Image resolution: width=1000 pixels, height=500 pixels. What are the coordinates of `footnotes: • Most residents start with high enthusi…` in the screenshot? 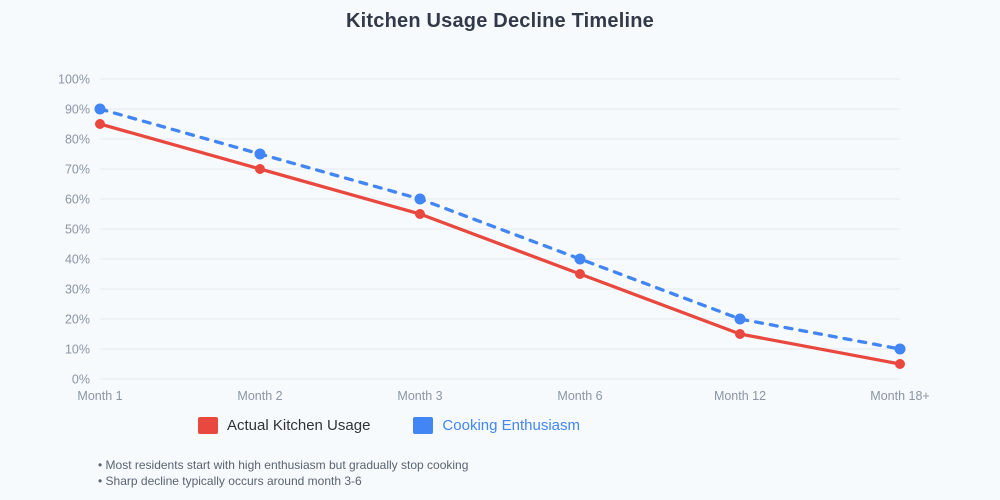 It's located at (283, 473).